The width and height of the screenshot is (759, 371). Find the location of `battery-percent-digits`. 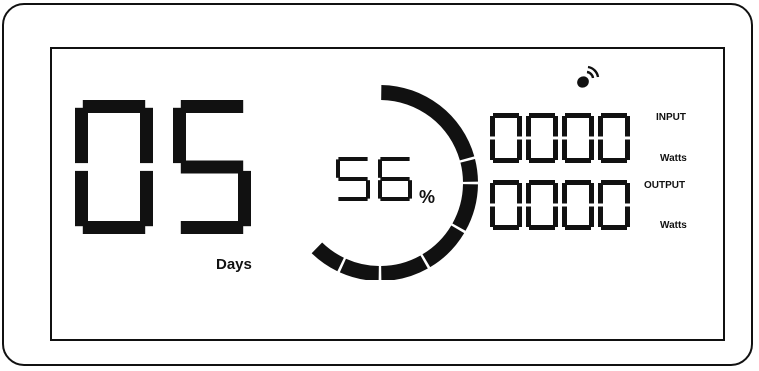

battery-percent-digits is located at coordinates (374, 179).